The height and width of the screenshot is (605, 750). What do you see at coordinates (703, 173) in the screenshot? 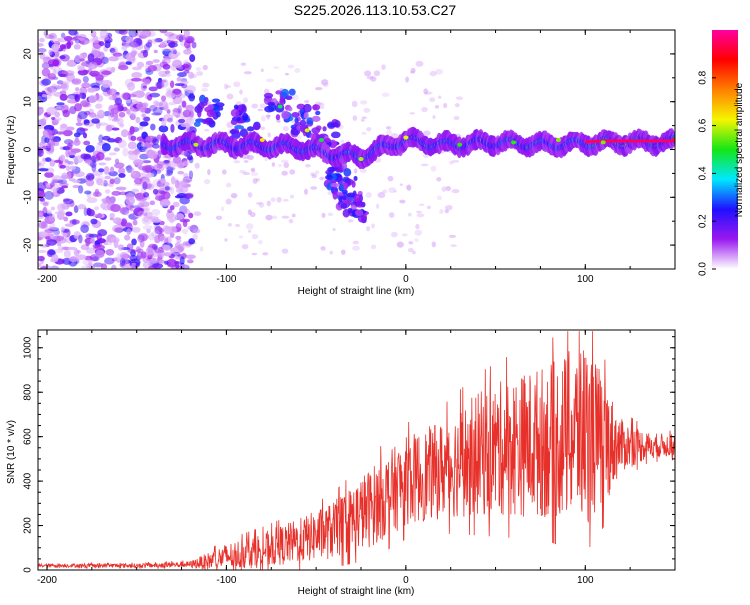
I see `colorbar-tick-label: 0.4` at bounding box center [703, 173].